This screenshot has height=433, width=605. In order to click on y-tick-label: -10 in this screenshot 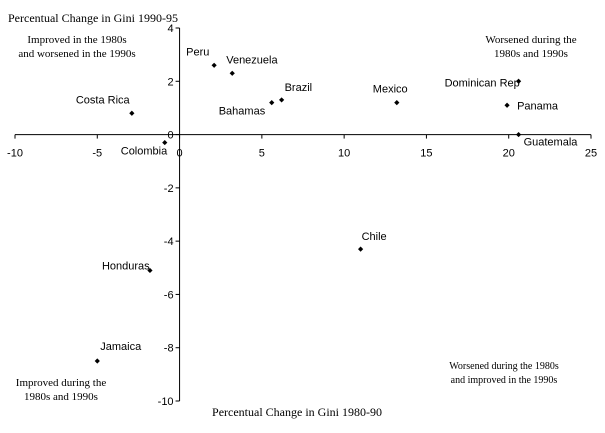, I will do `click(166, 402)`.